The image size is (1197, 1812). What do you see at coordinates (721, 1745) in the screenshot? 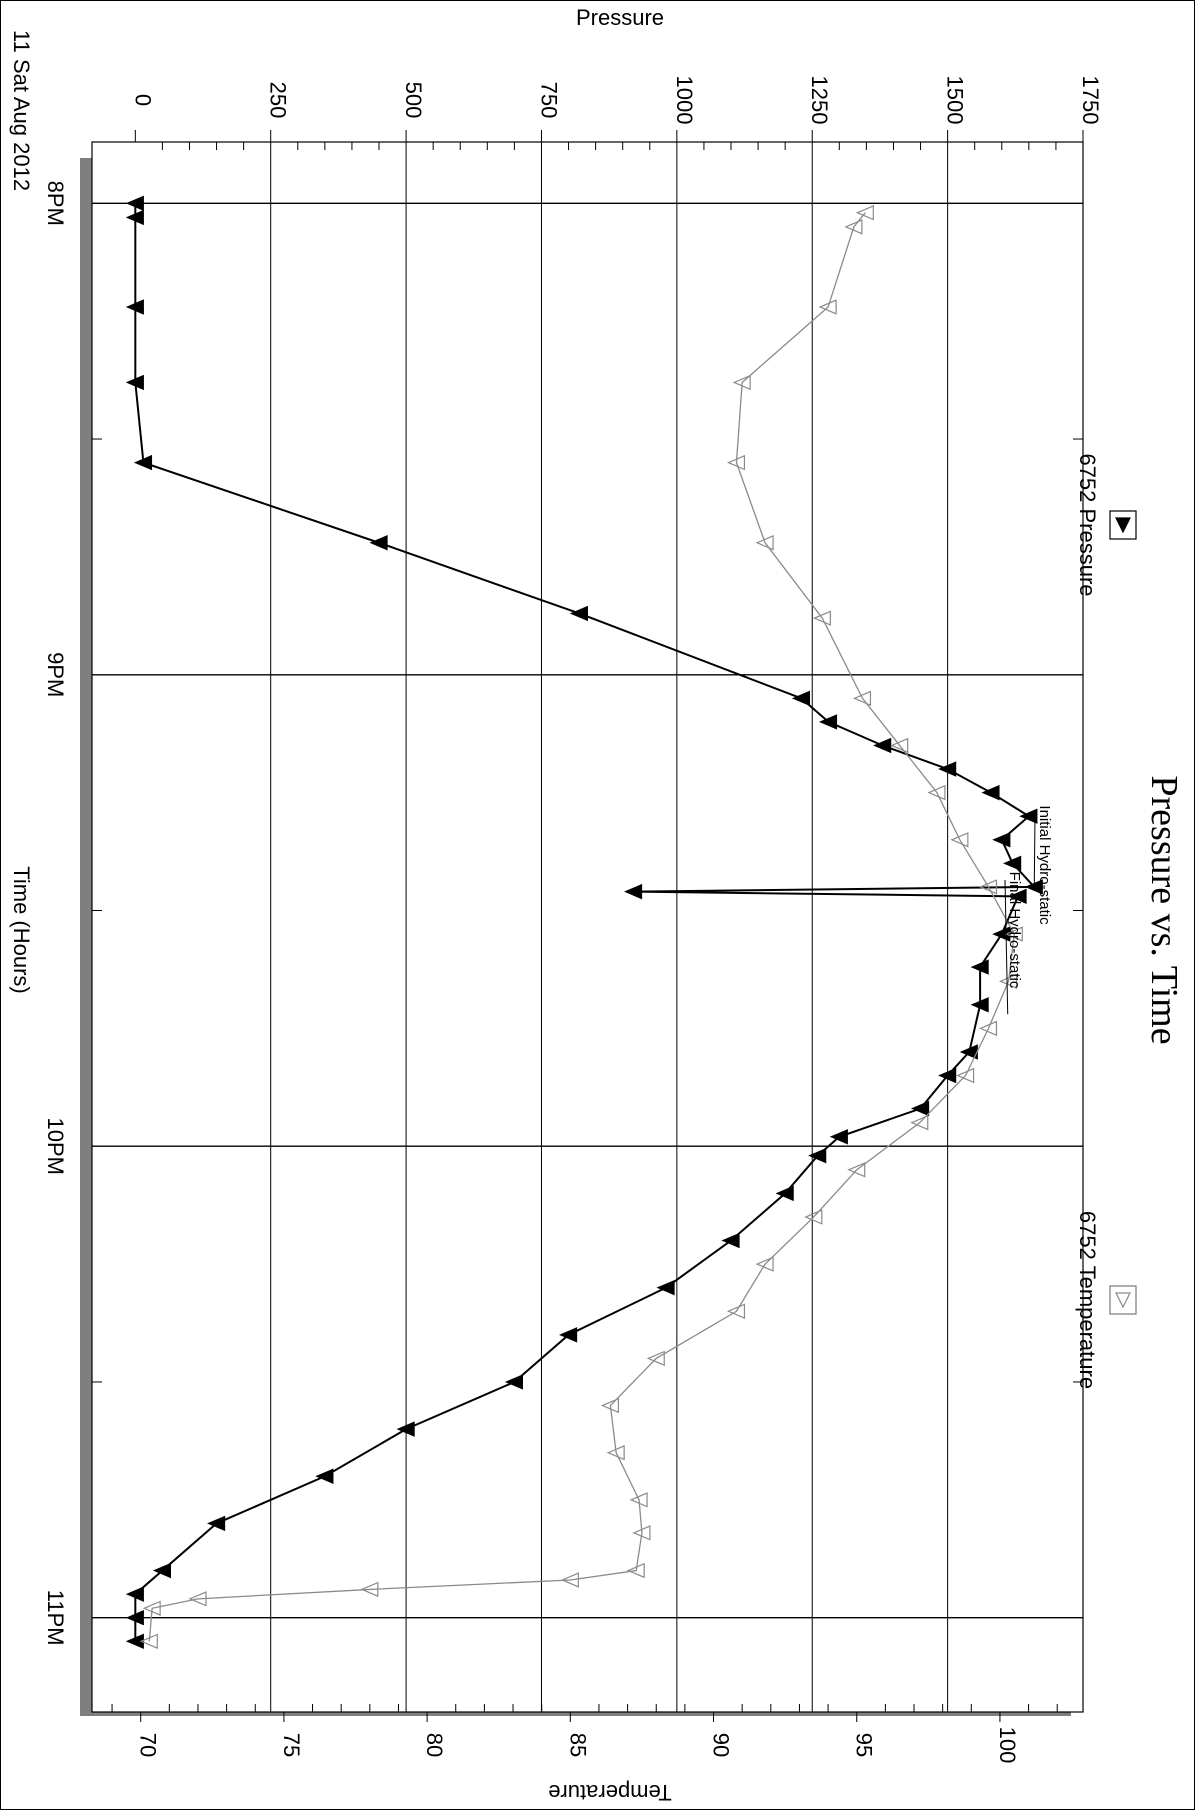
I see `temperature-tick-label: 90` at bounding box center [721, 1745].